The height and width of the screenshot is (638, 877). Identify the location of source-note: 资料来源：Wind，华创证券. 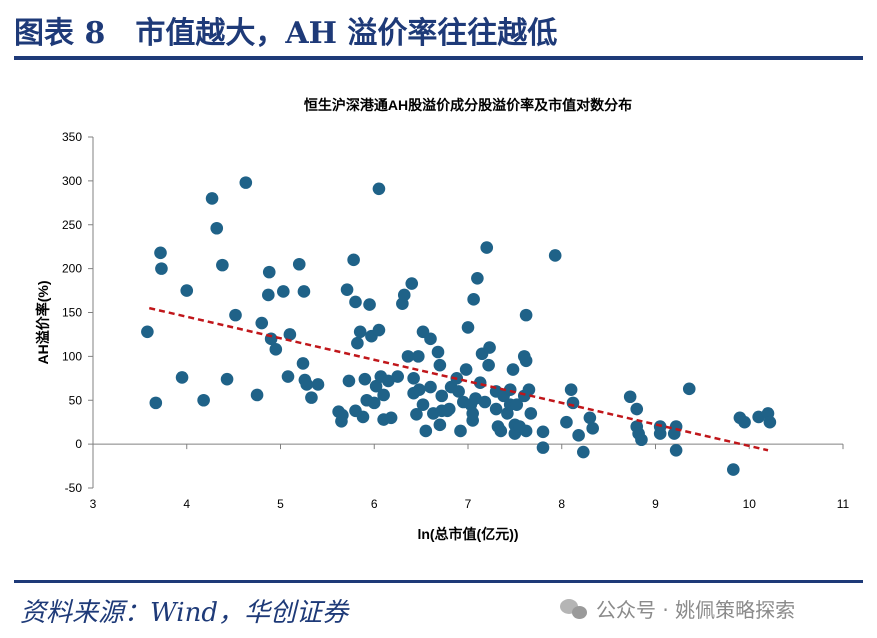
(184, 613).